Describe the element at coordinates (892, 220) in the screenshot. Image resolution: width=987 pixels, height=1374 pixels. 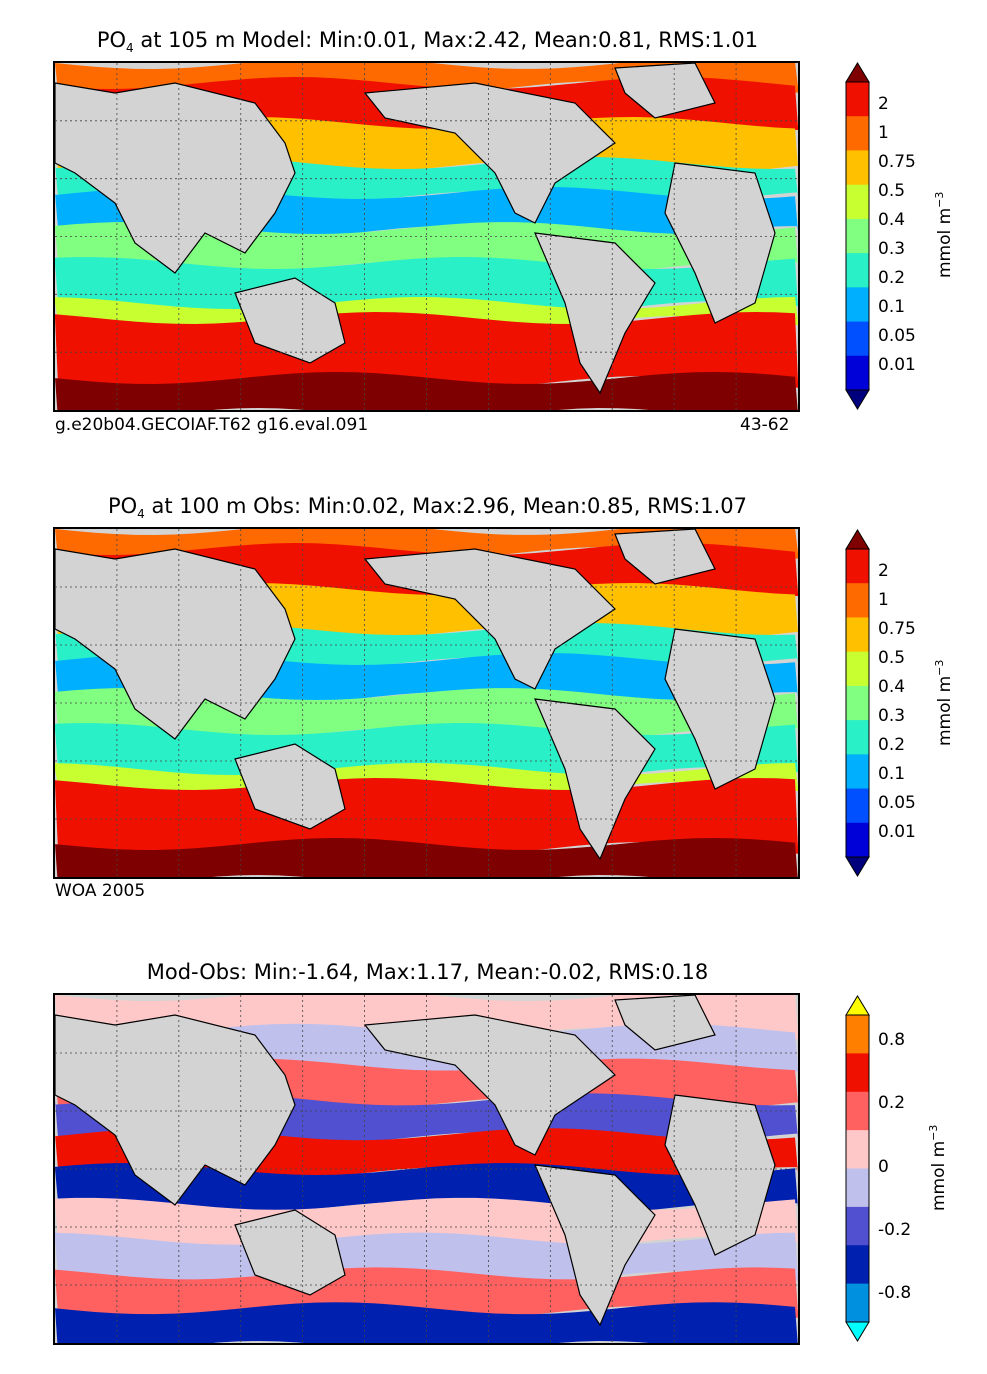
I see `panel1-cb-tick-4: 0.4` at that location.